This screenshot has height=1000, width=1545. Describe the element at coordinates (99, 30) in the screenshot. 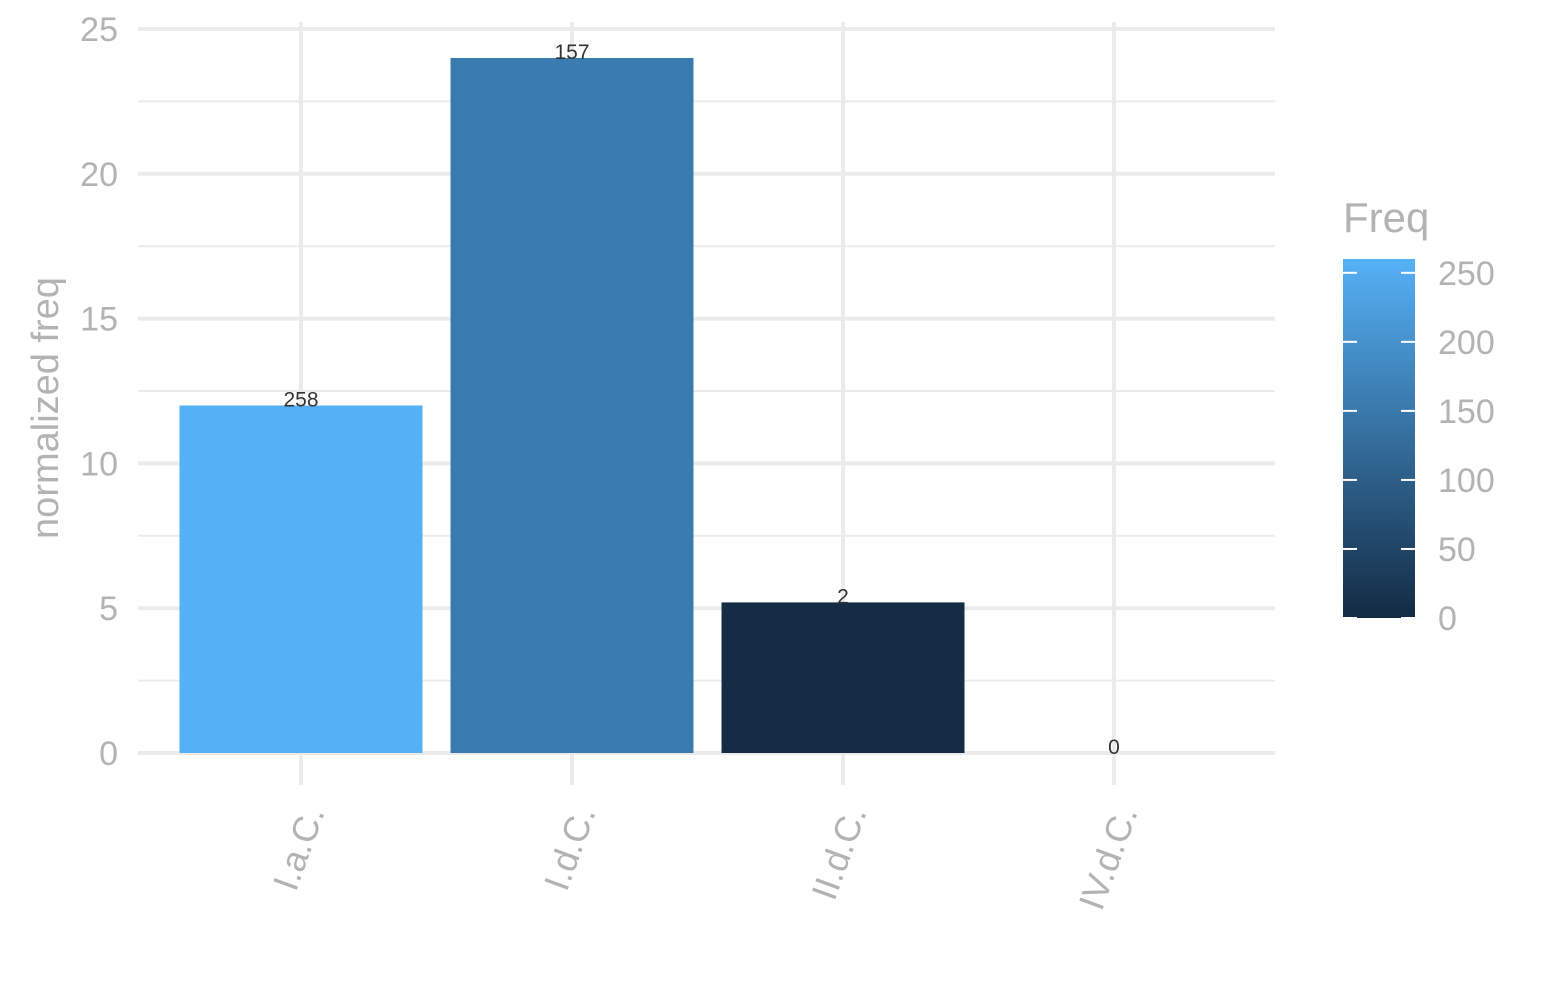

I see `y-tick-label: 25` at that location.